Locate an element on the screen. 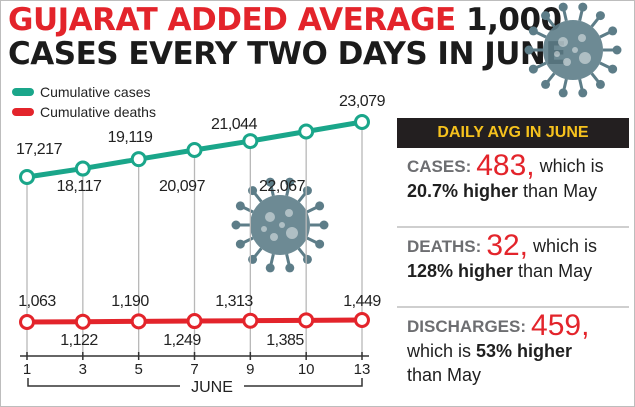 The image size is (635, 407). stat-discharges-tail: than May is located at coordinates (444, 375).